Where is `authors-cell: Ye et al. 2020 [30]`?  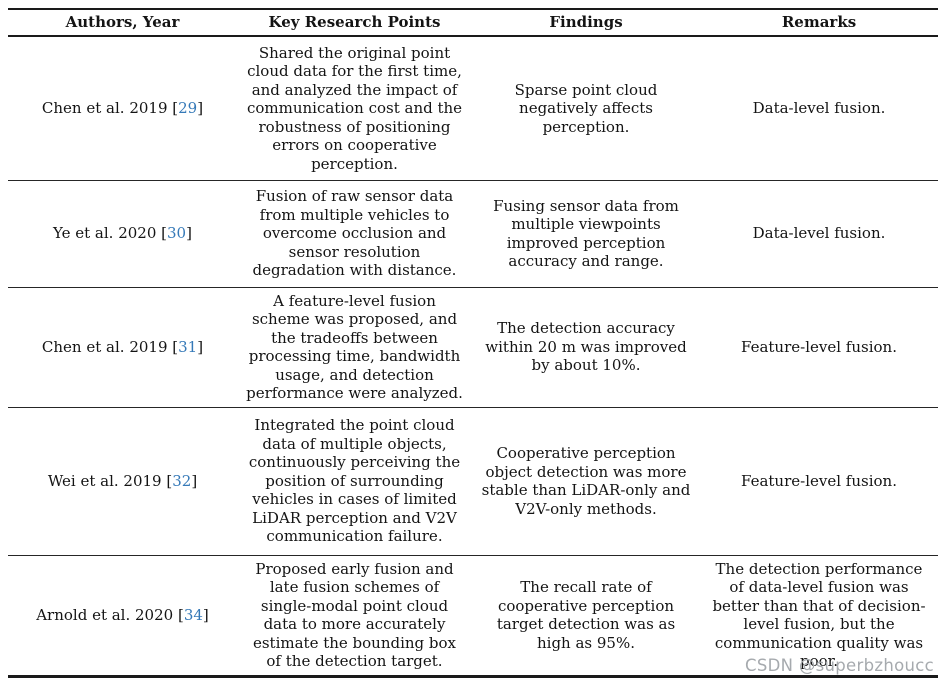
authors-cell: Ye et al. 2020 [30] is located at coordinates (122, 233).